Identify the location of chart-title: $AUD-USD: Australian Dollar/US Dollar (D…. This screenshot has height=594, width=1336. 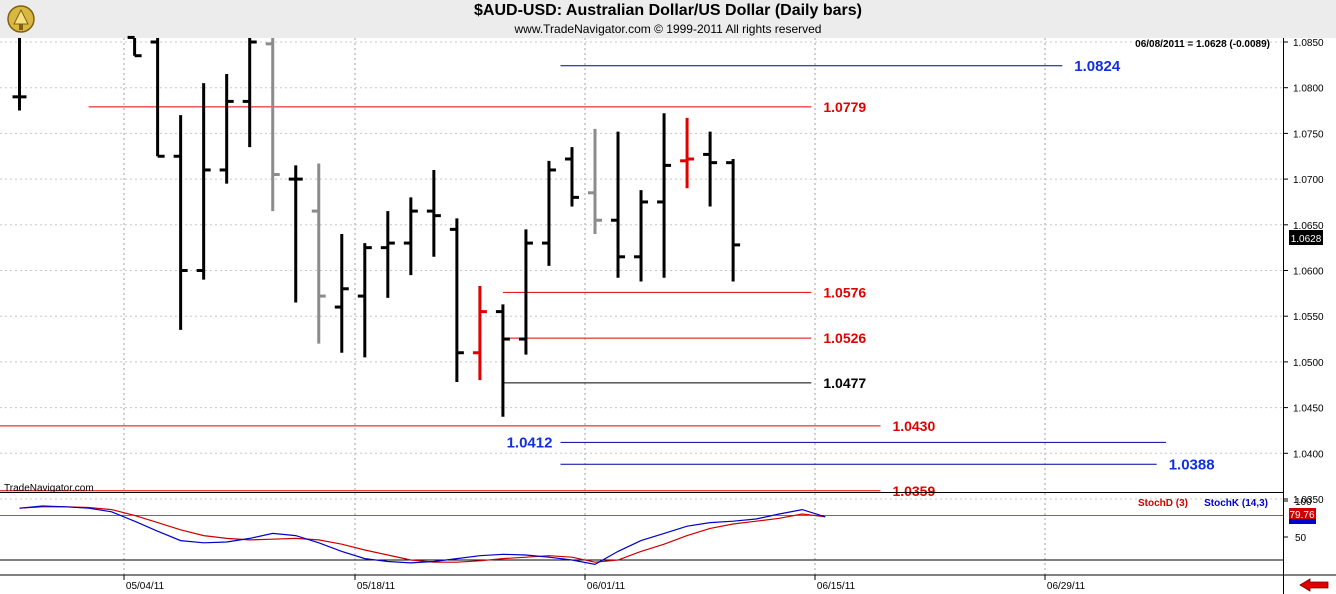
(668, 10).